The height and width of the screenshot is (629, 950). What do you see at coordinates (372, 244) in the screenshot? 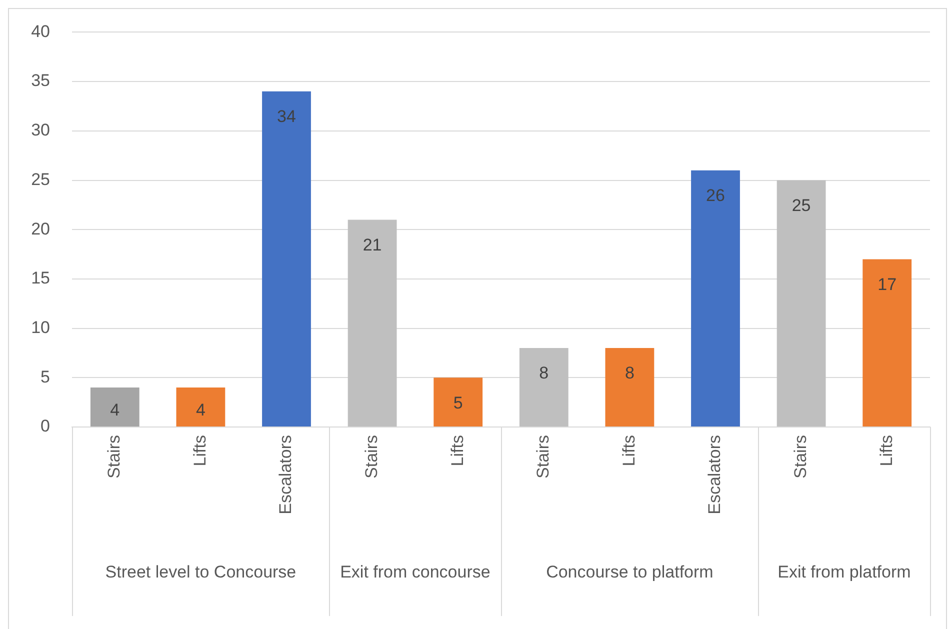
I see `data-label: 21` at bounding box center [372, 244].